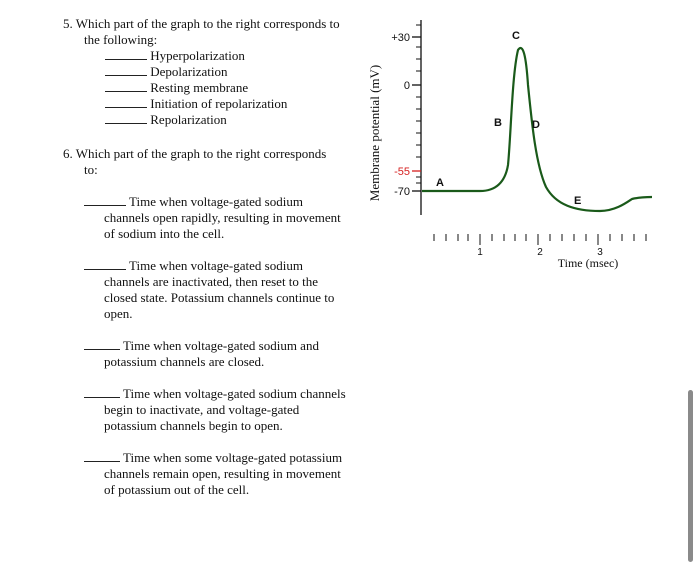 Image resolution: width=700 pixels, height=581 pixels. I want to click on q5-answer-row: Hyperpolarization, so click(175, 56).